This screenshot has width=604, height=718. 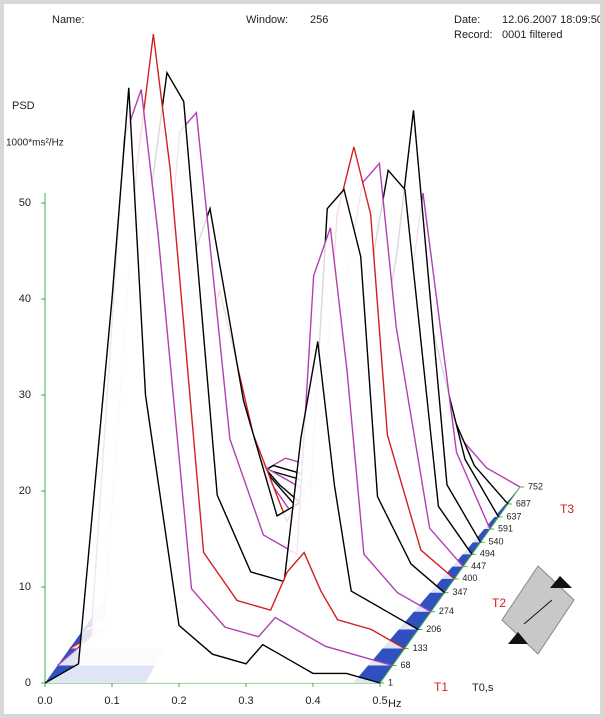 What do you see at coordinates (390, 682) in the screenshot?
I see `z-tick-label: 1` at bounding box center [390, 682].